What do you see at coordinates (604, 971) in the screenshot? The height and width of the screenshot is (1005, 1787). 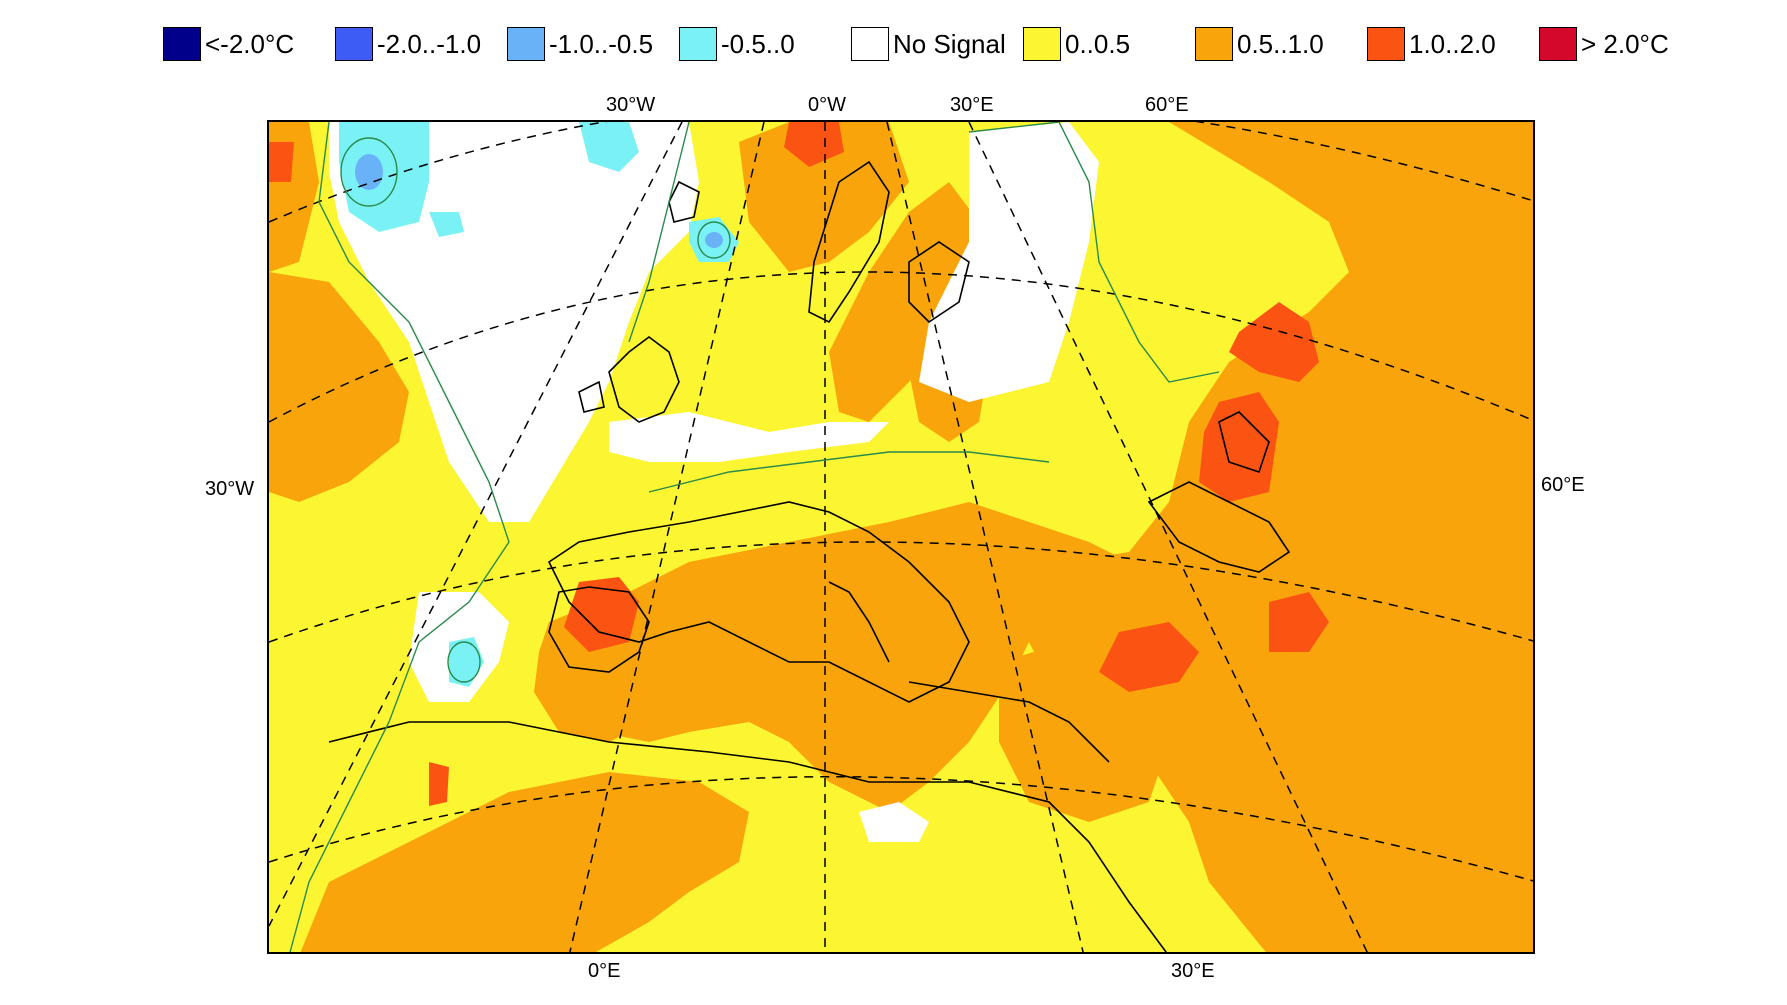 I see `lon-label-0e-bottom: 0°E` at bounding box center [604, 971].